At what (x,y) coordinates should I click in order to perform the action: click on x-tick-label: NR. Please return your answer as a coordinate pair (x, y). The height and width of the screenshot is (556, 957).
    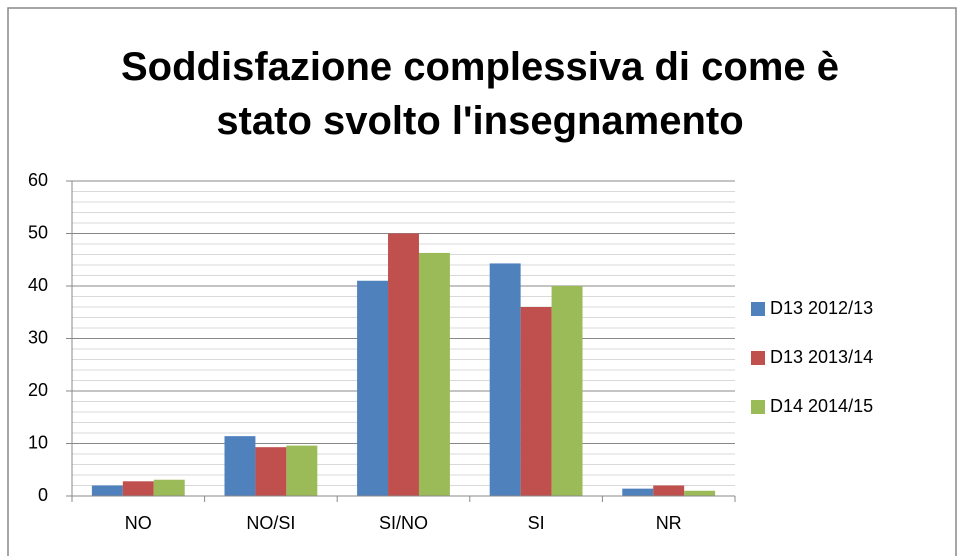
    Looking at the image, I should click on (669, 523).